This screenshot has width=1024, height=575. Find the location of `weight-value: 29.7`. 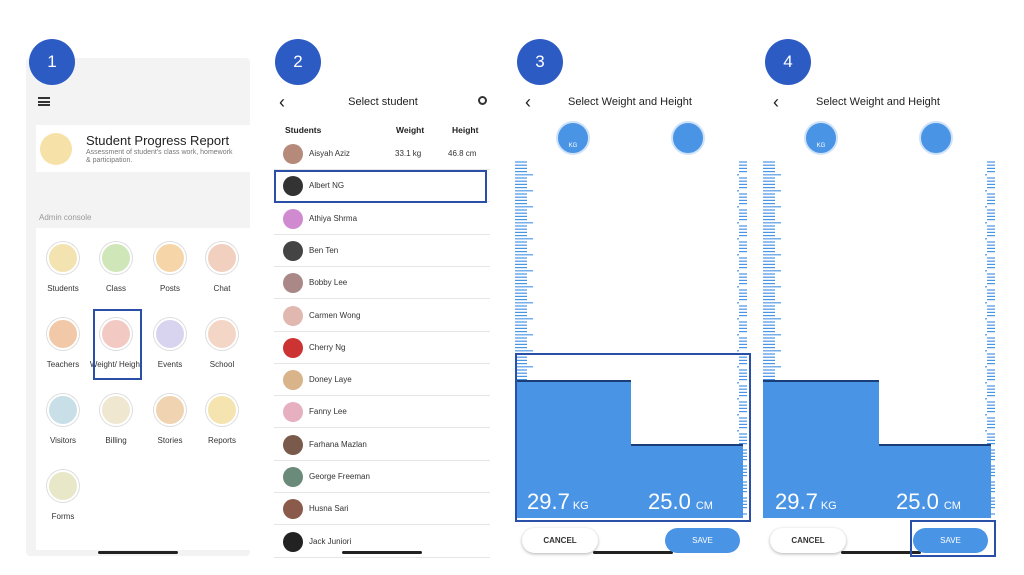

weight-value: 29.7 is located at coordinates (796, 501).